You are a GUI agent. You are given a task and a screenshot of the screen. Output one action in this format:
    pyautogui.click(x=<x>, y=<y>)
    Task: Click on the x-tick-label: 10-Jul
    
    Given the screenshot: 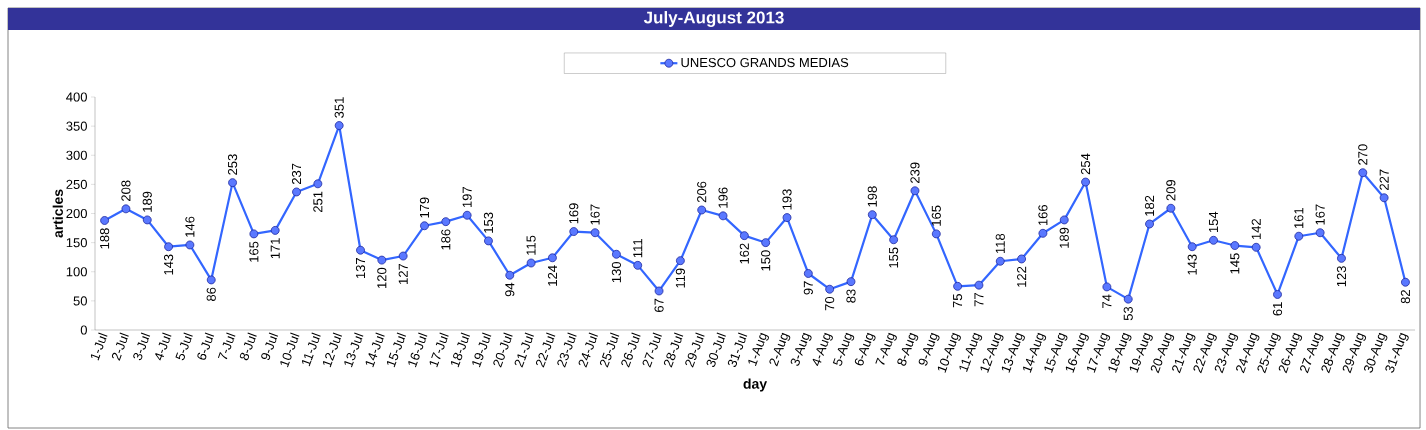 What is the action you would take?
    pyautogui.click(x=290, y=350)
    